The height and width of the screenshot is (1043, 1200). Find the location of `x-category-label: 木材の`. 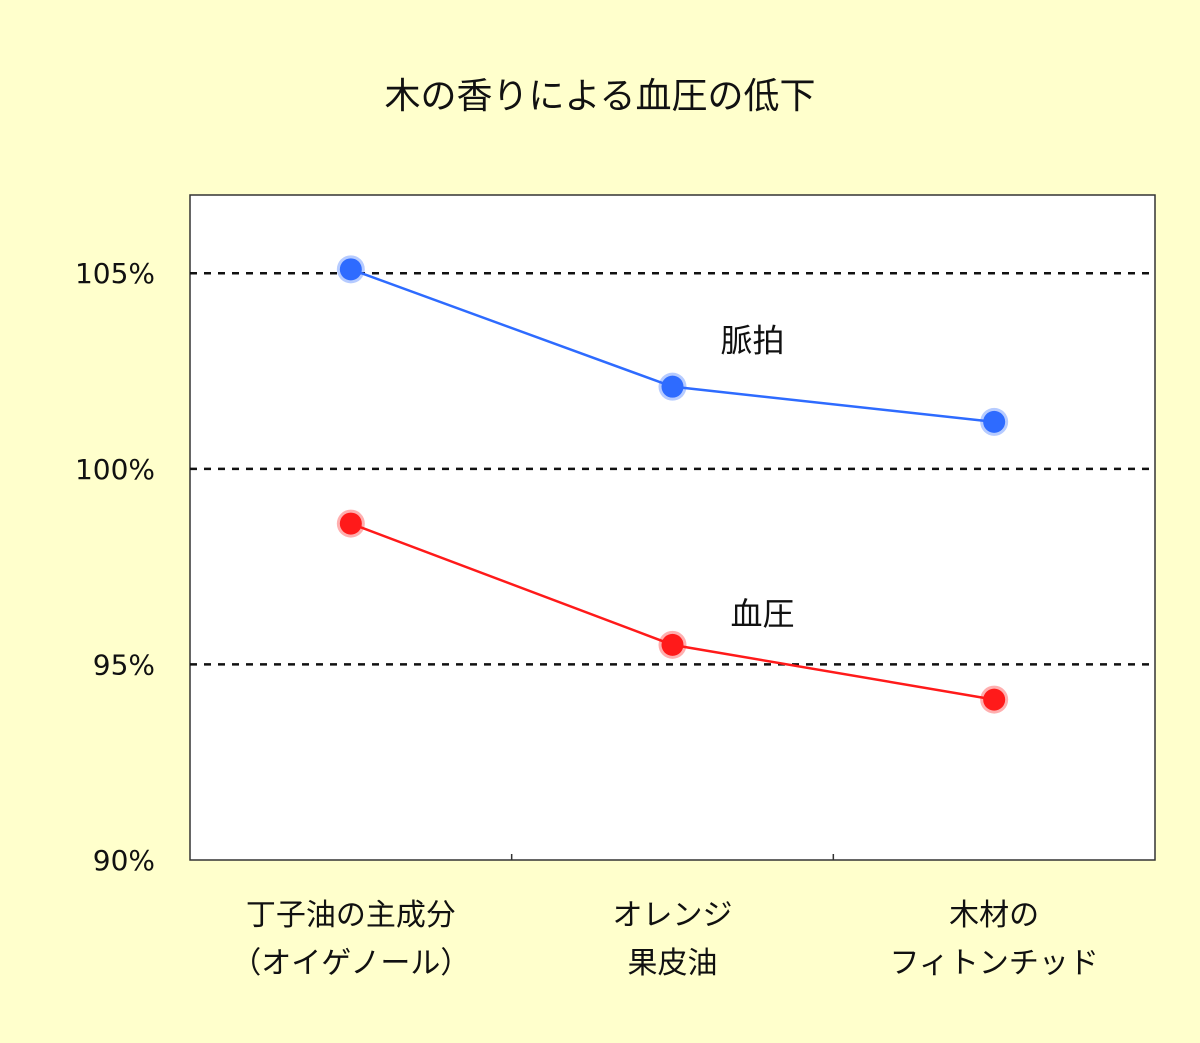

x-category-label: 木材の is located at coordinates (994, 915).